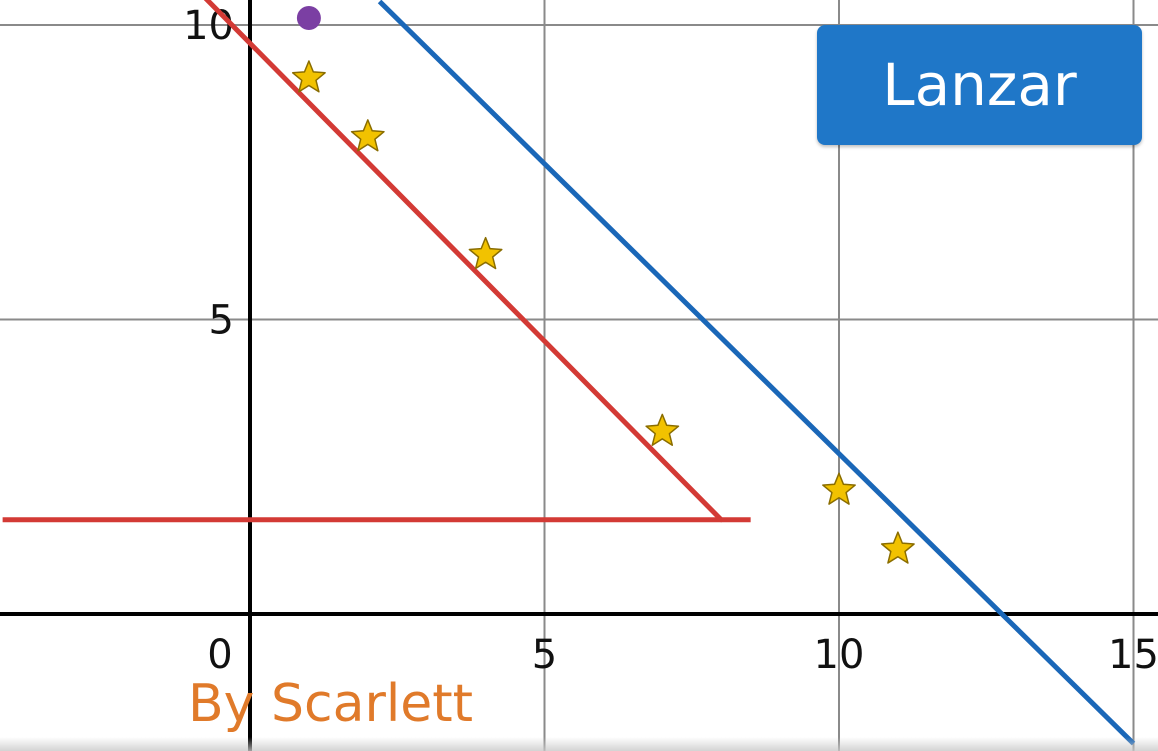 The width and height of the screenshot is (1158, 751). I want to click on x-tick-label: 10, so click(839, 655).